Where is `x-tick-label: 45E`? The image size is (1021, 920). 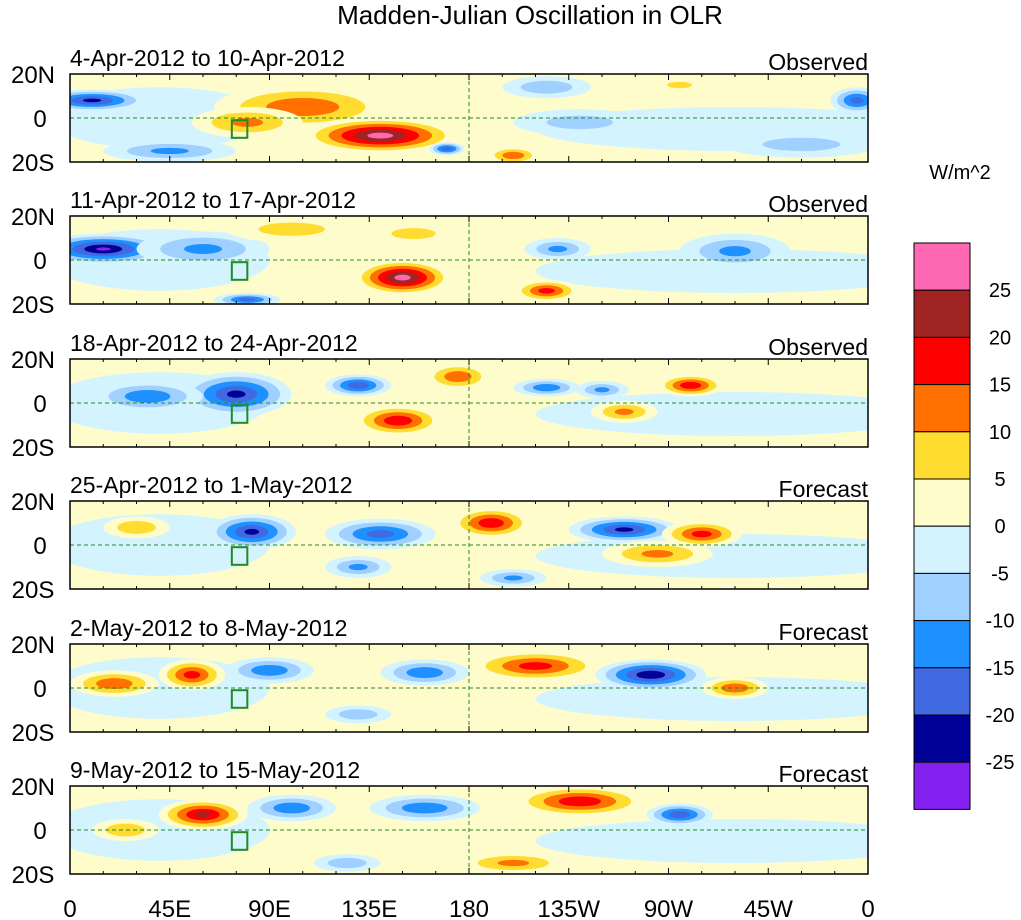 x-tick-label: 45E is located at coordinates (169, 908).